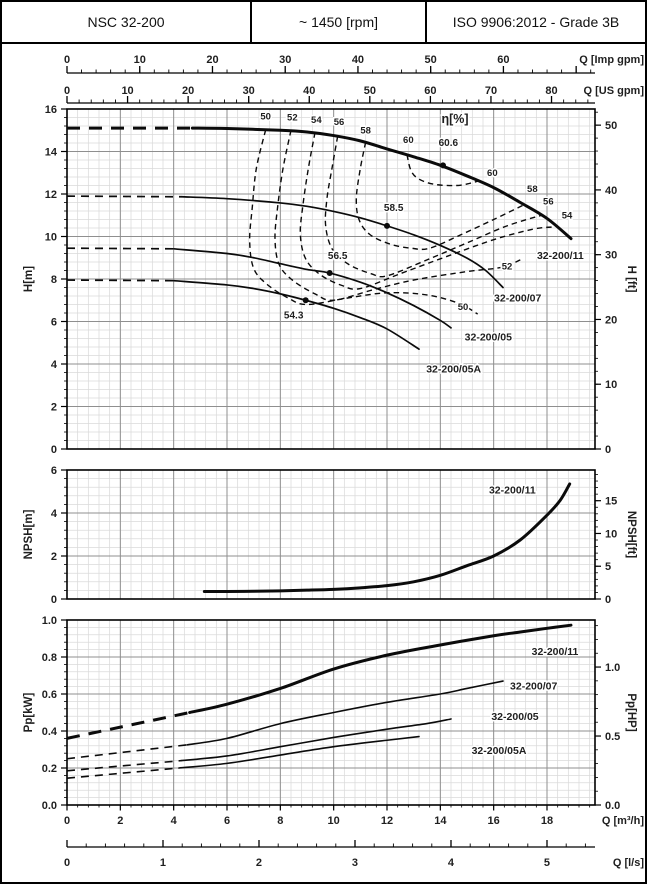  I want to click on svg-text: 0.2, so click(49, 769).